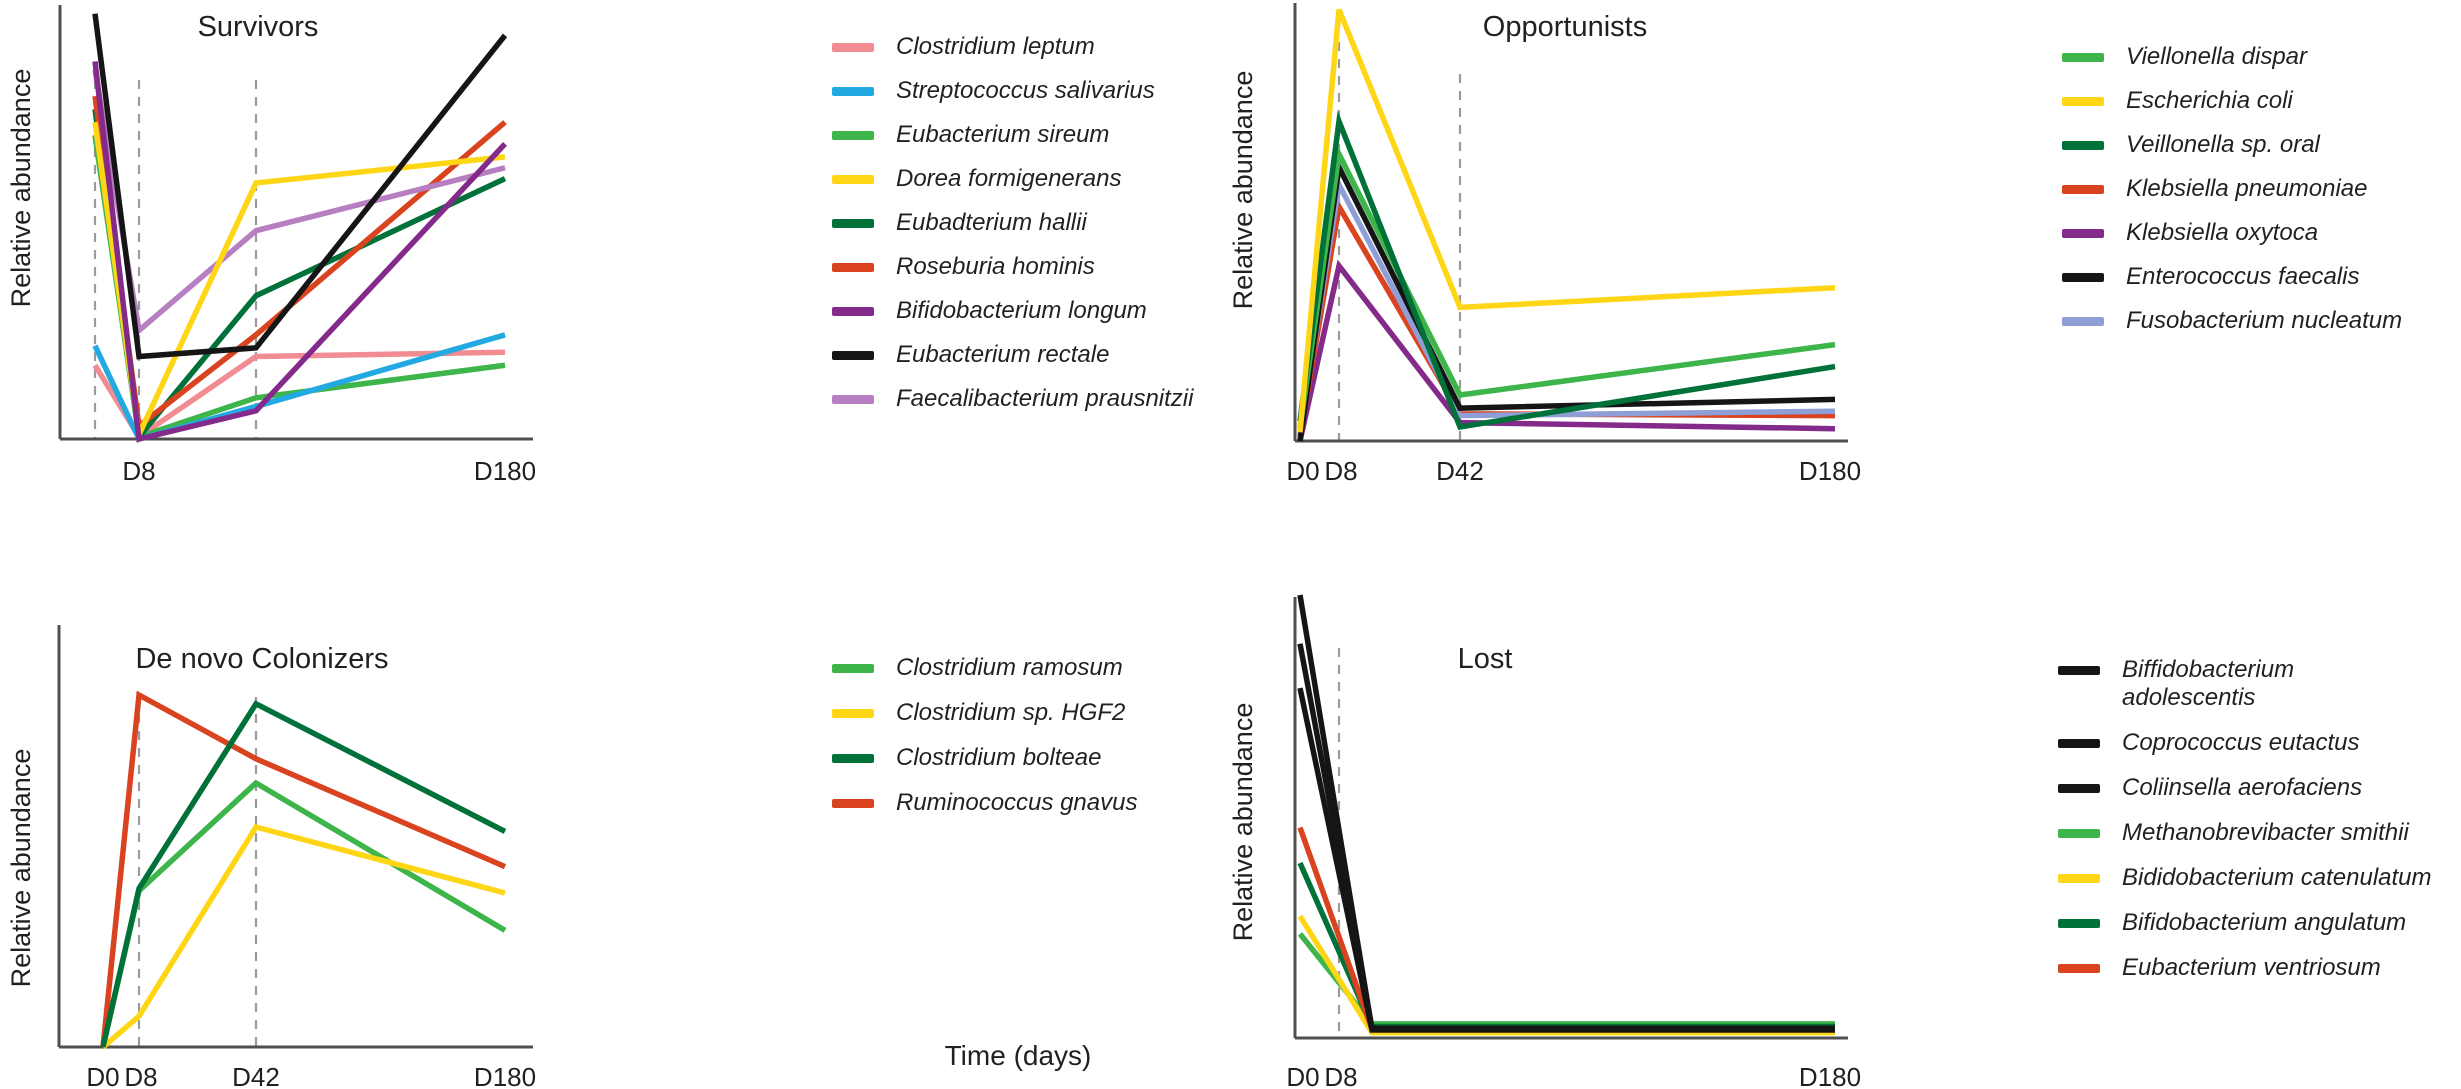  Describe the element at coordinates (2245, 684) in the screenshot. I see `legend-item: Biffidobacterium adolescentis` at that location.